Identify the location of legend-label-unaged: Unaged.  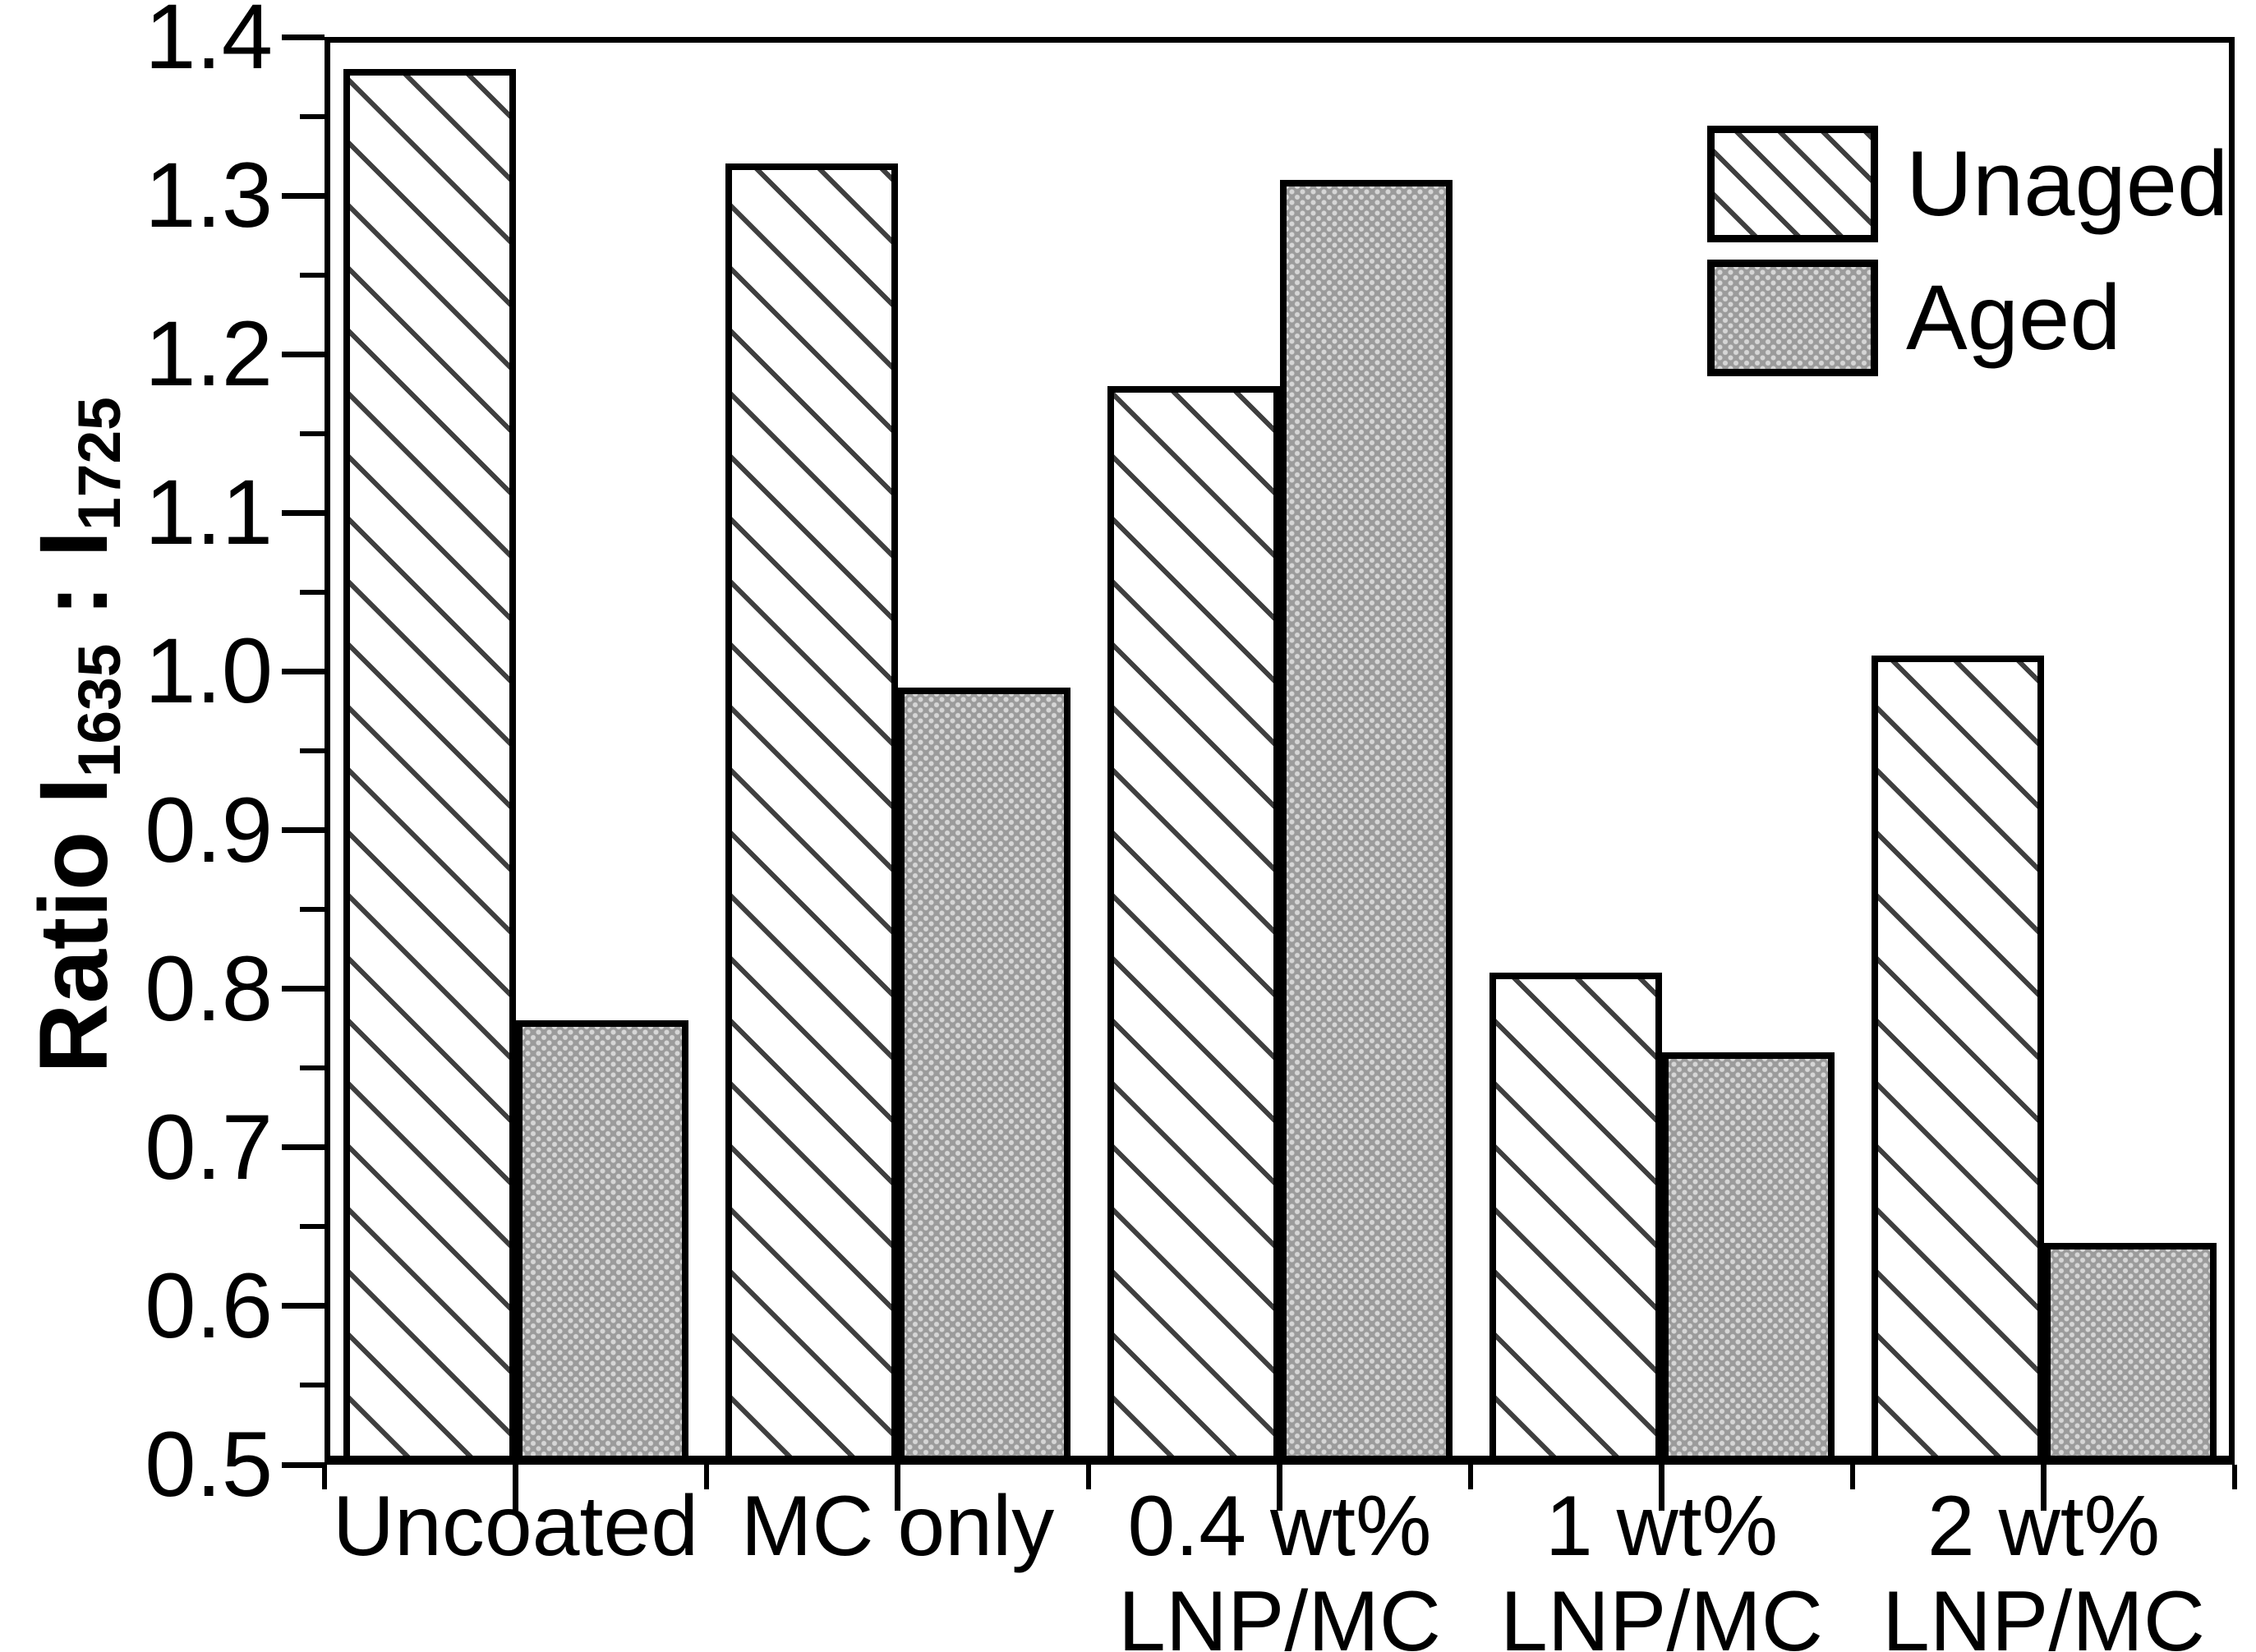
(2067, 184).